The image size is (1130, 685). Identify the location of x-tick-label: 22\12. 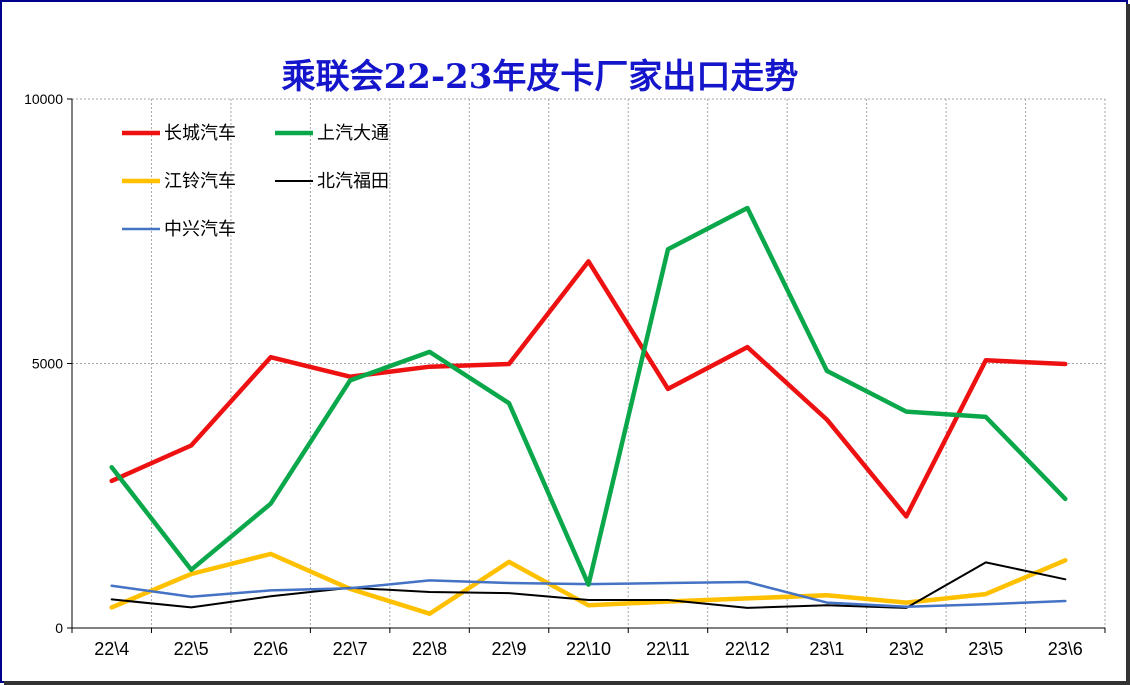
(747, 649).